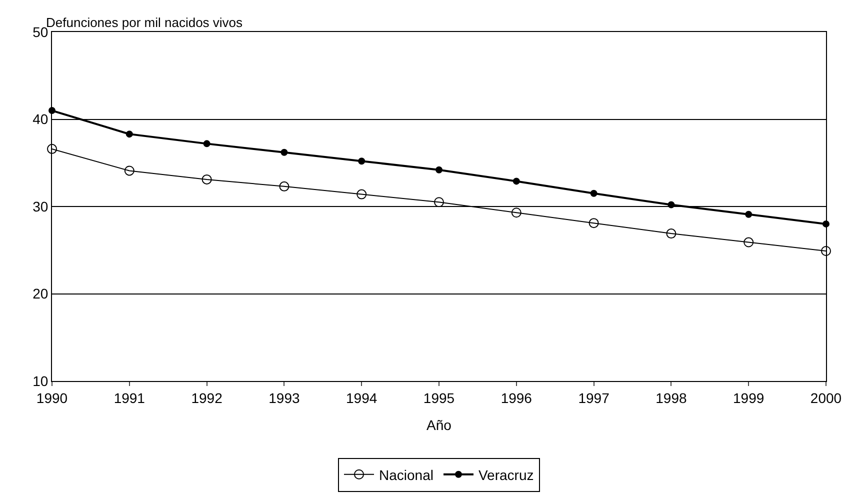  I want to click on x-tick-label: 1993, so click(284, 398).